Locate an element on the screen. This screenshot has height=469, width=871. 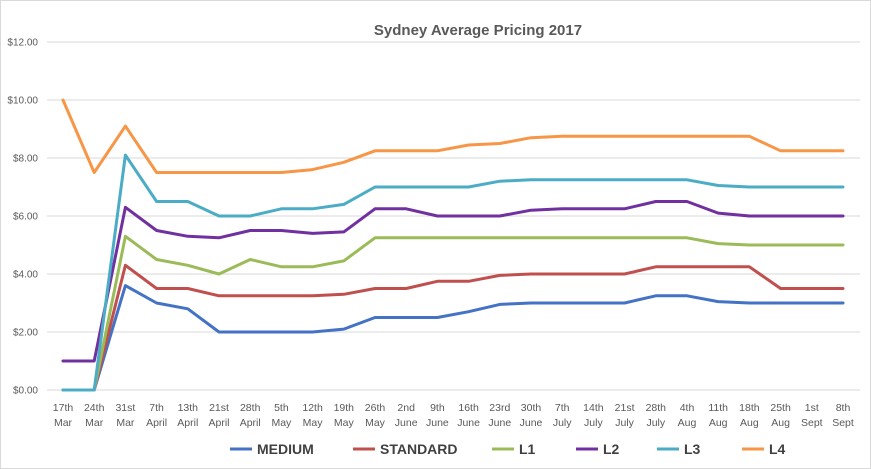
y-tick-label: $0.00 is located at coordinates (25, 391).